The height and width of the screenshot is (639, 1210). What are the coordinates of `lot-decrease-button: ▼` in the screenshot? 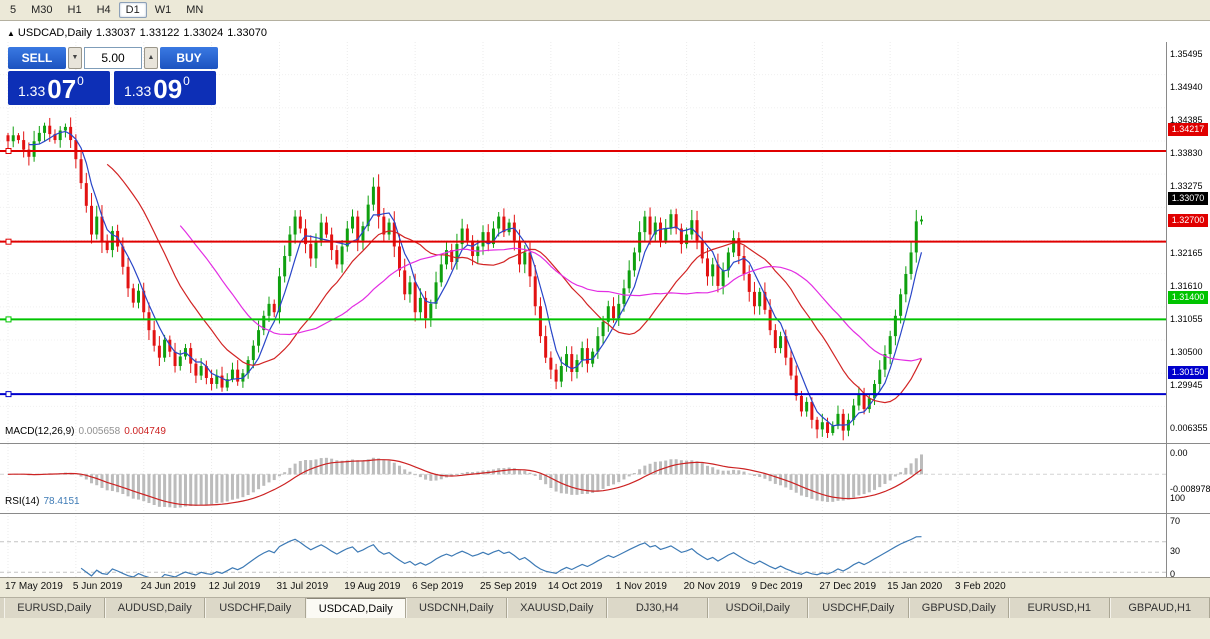 It's located at (75, 58).